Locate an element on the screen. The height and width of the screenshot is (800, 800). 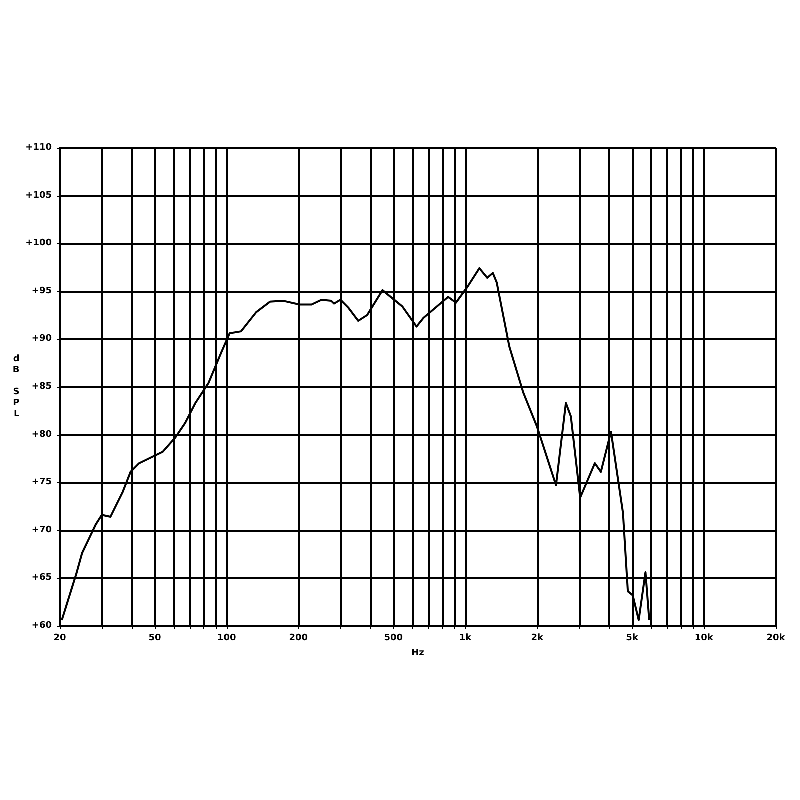
x-tick-label: 2k is located at coordinates (537, 639).